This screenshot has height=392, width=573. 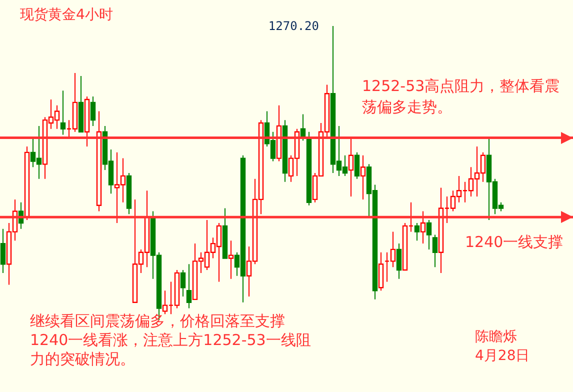 I want to click on ref-line-label: 1252-53高点阻力，整体看震荡偏多走势。, so click(x=461, y=97).